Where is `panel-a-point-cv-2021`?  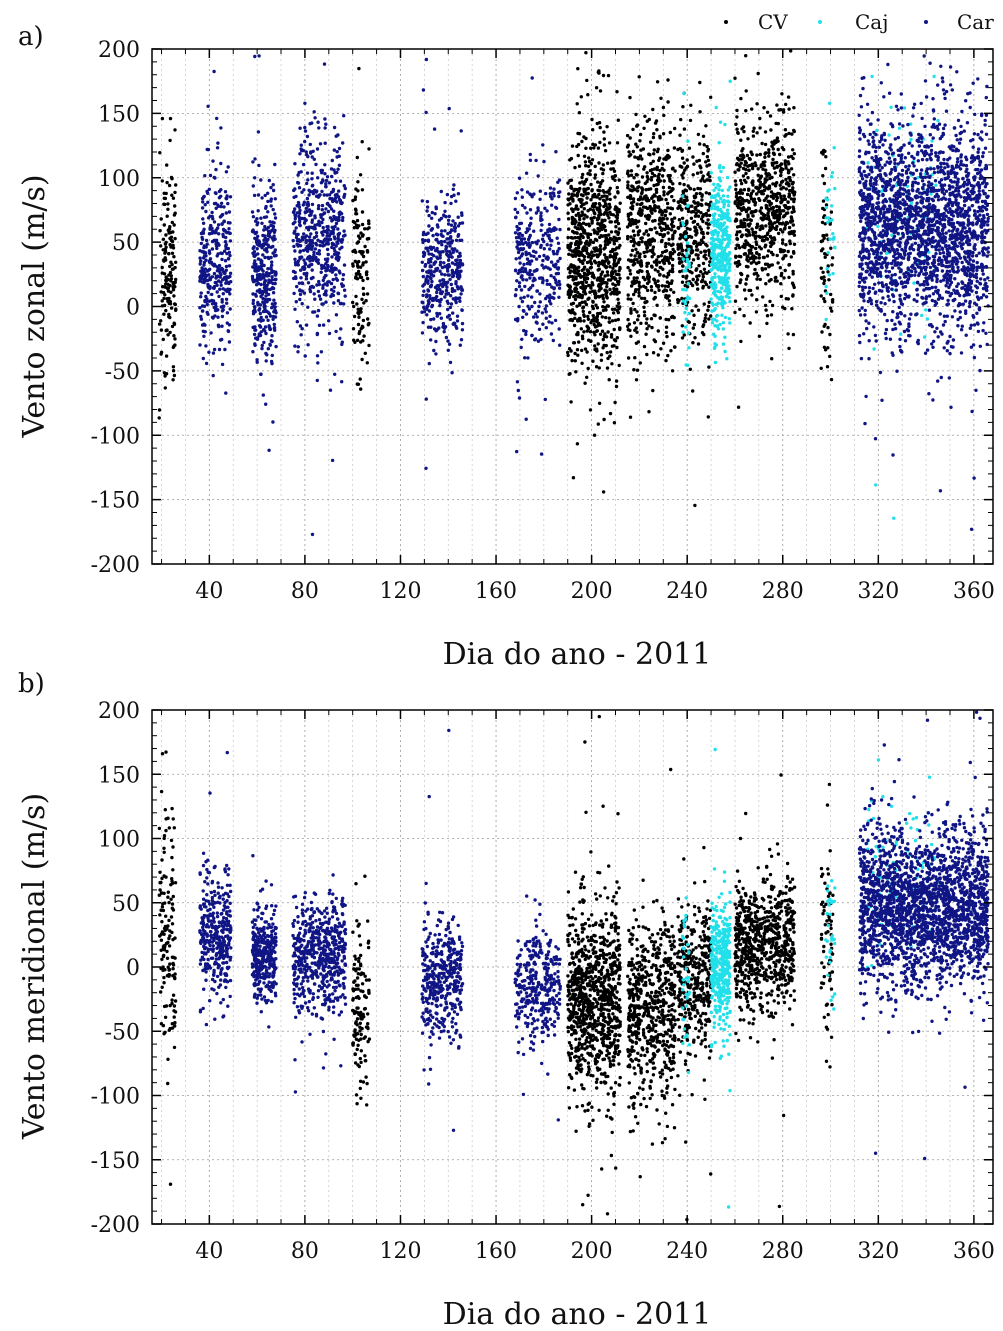 panel-a-point-cv-2021 is located at coordinates (682, 167).